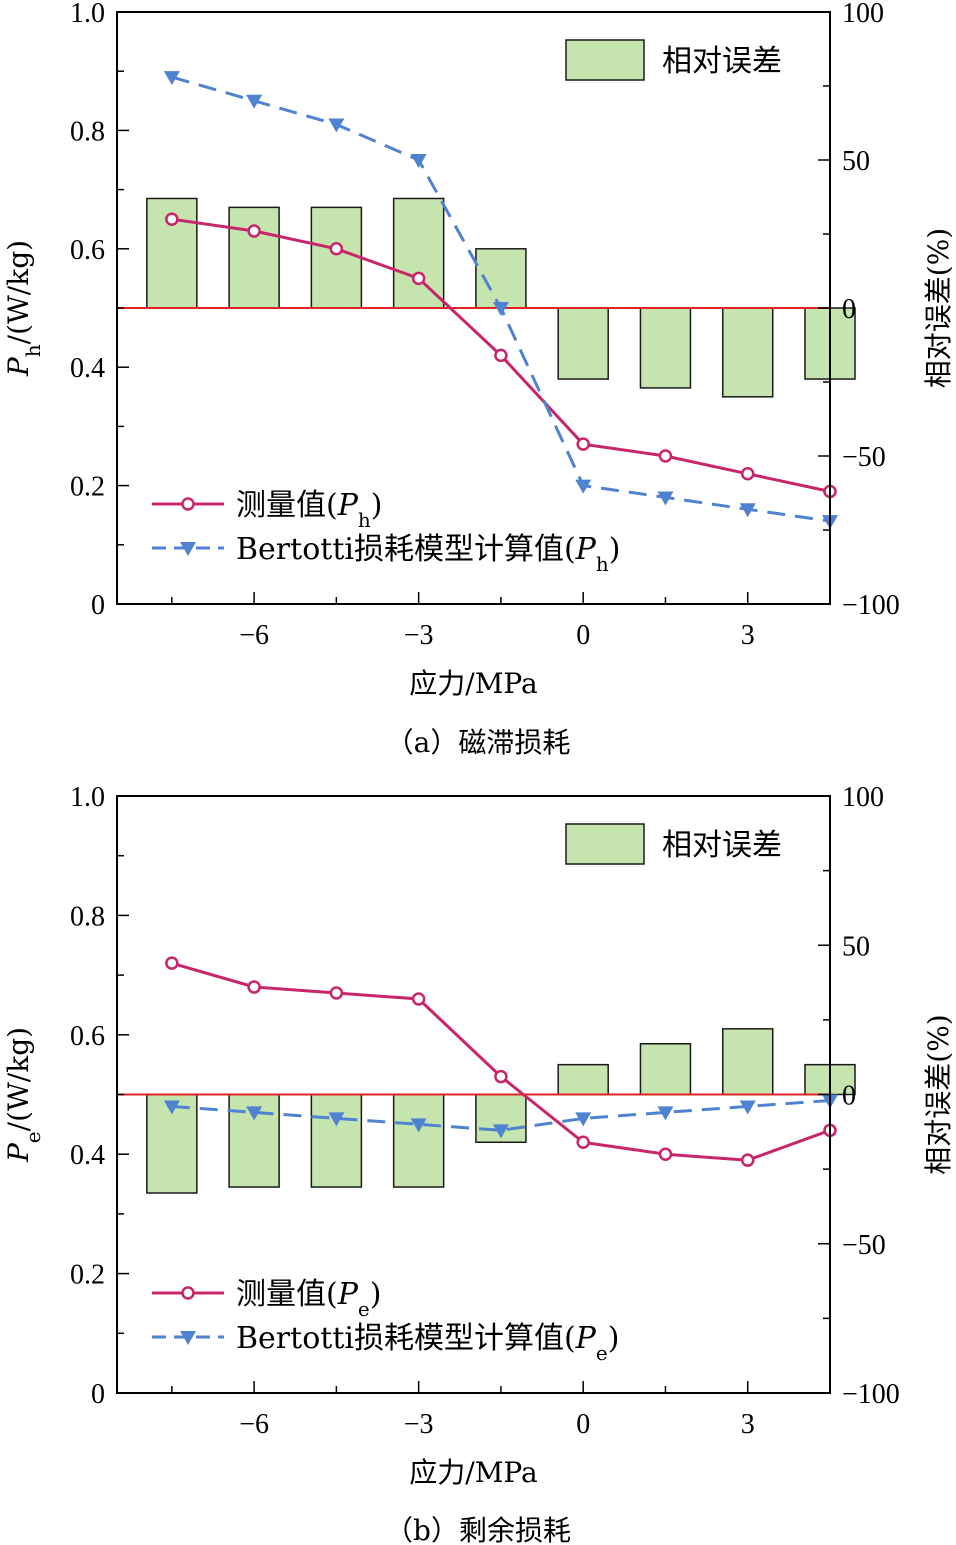 Image resolution: width=956 pixels, height=1545 pixels. I want to click on legend-measured-label: 测量值(Pe), so click(308, 1299).